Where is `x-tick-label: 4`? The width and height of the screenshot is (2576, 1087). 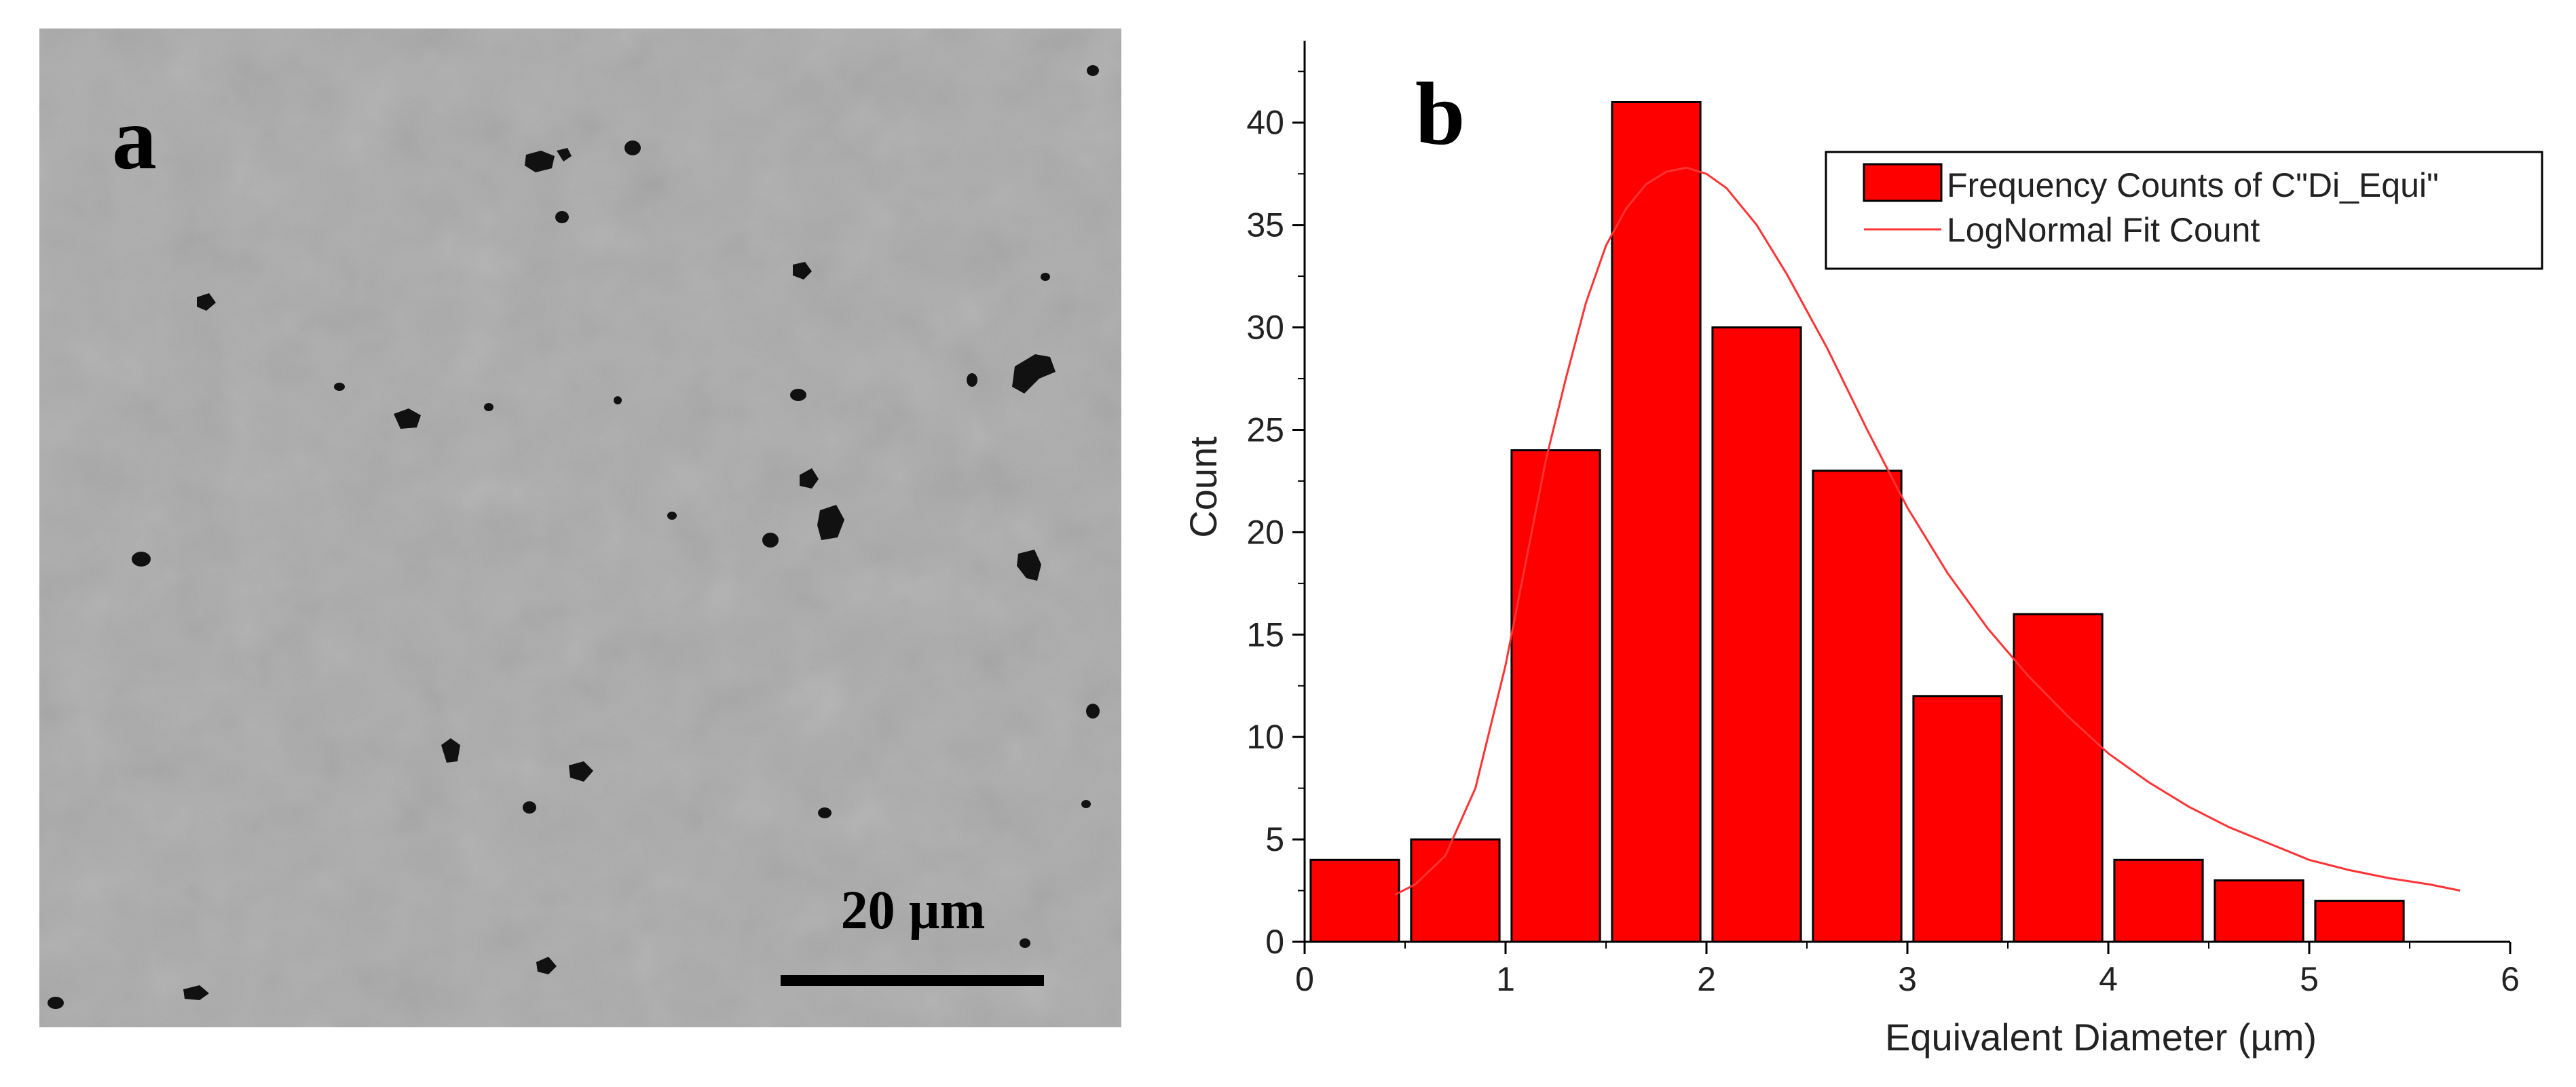
x-tick-label: 4 is located at coordinates (2108, 979).